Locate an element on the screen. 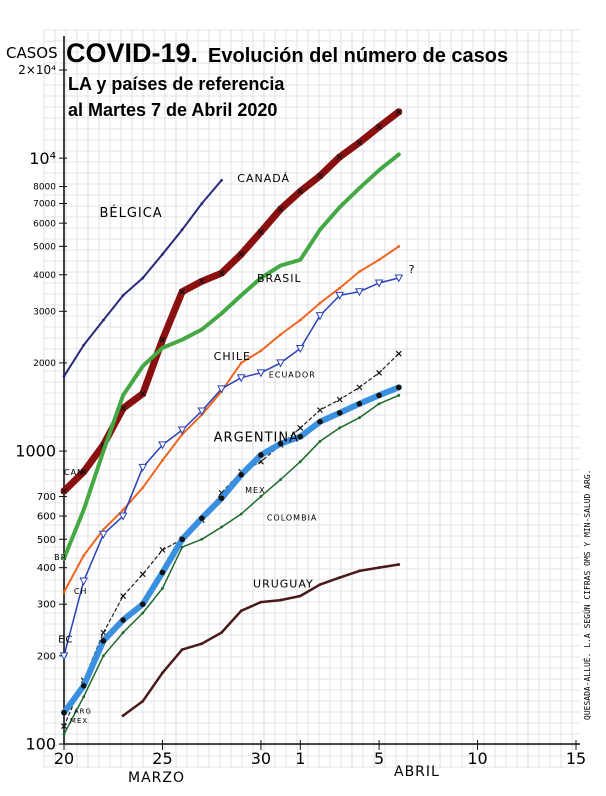 The image size is (606, 796). y-tick-label: 7000 is located at coordinates (44, 205).